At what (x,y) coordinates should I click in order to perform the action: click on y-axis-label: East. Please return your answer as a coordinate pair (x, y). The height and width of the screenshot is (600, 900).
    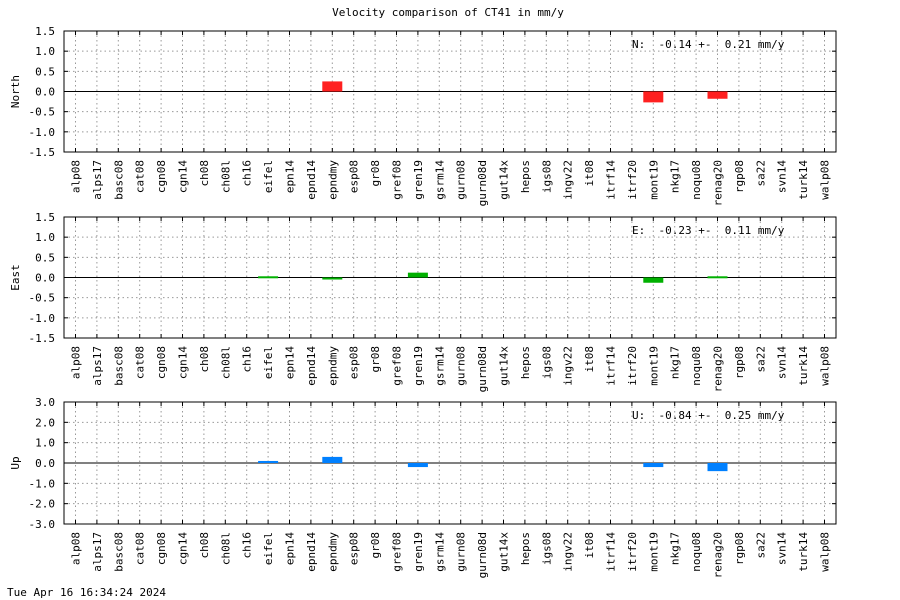
    Looking at the image, I should click on (15, 277).